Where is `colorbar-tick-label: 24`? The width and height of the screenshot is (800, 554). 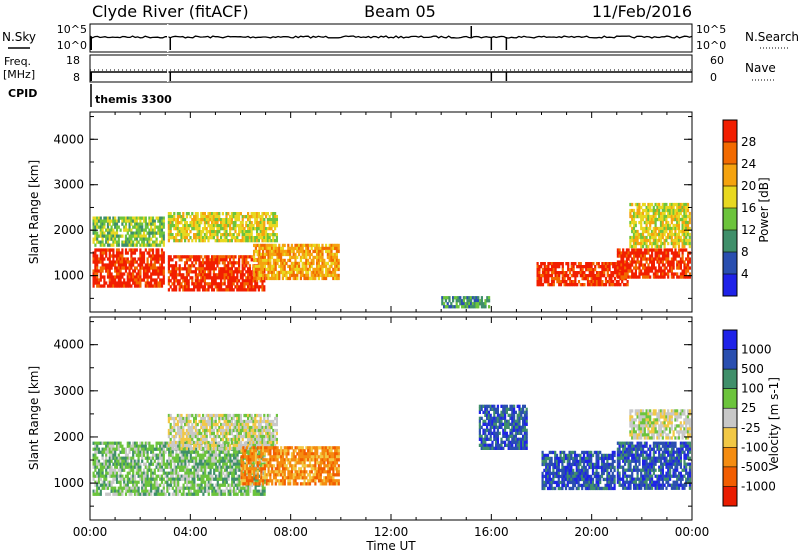
colorbar-tick-label: 24 is located at coordinates (748, 164).